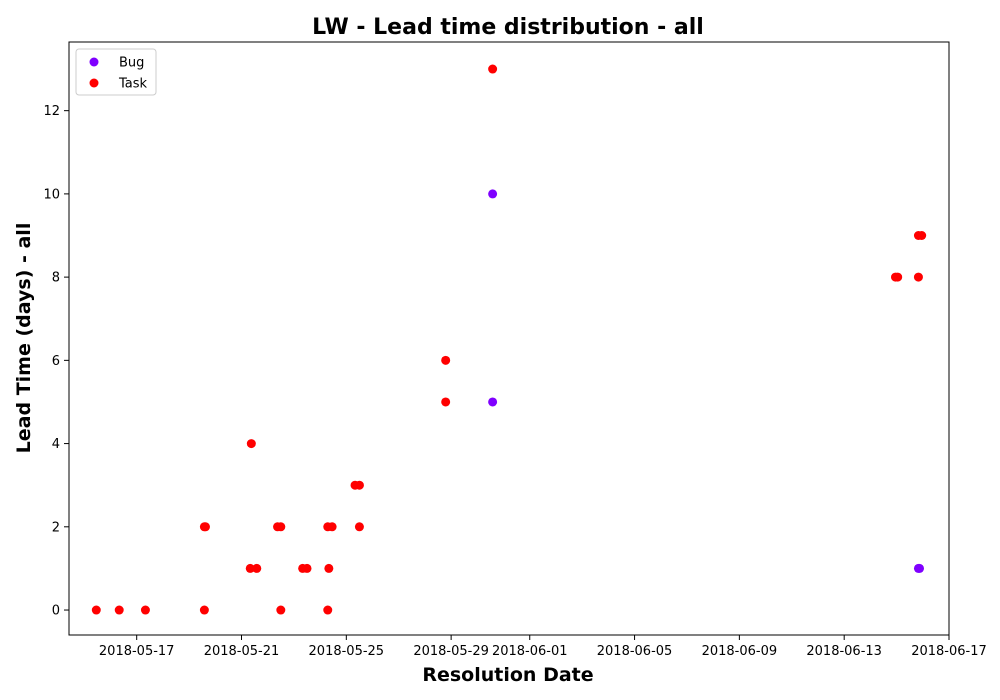 This screenshot has height=700, width=1000. What do you see at coordinates (24, 338) in the screenshot?
I see `y-axis-label: Lead Time (days) - all` at bounding box center [24, 338].